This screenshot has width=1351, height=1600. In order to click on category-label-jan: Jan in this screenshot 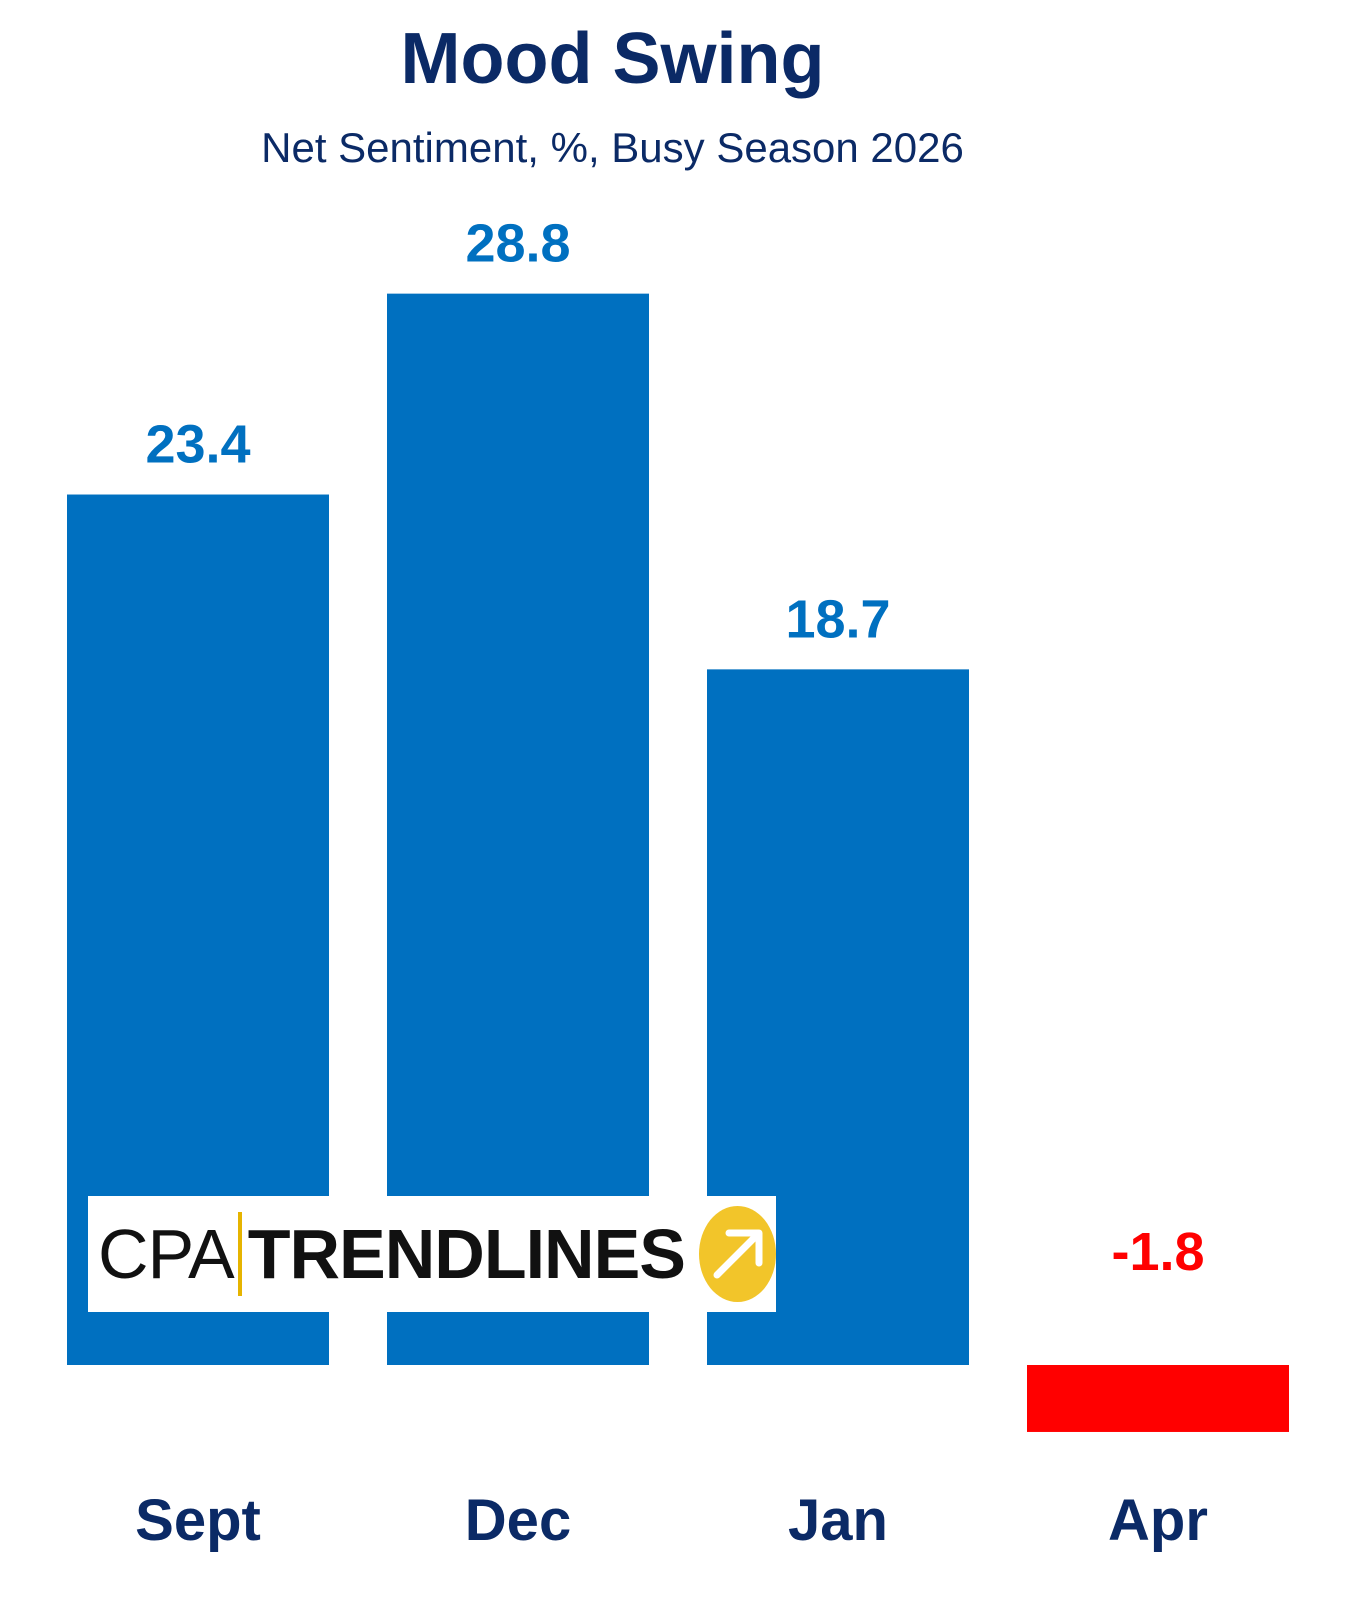, I will do `click(838, 1520)`.